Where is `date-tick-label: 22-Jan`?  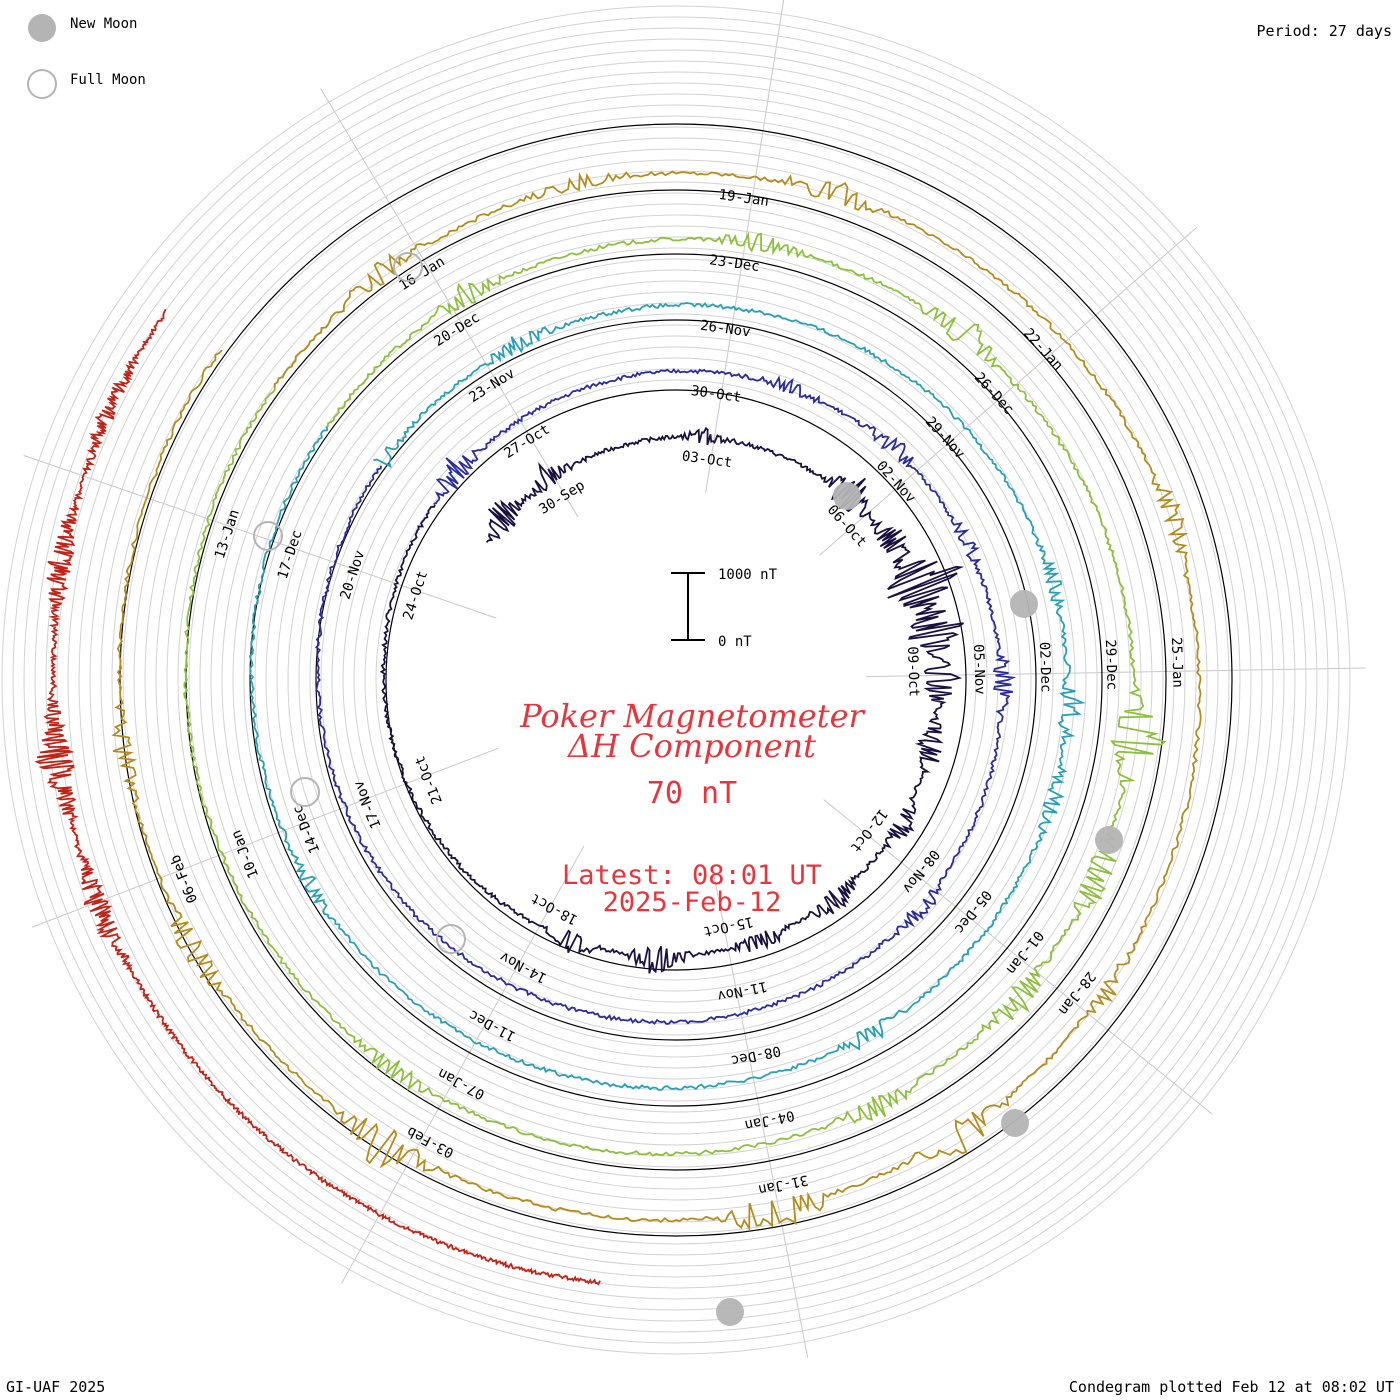
date-tick-label: 22-Jan is located at coordinates (1043, 350).